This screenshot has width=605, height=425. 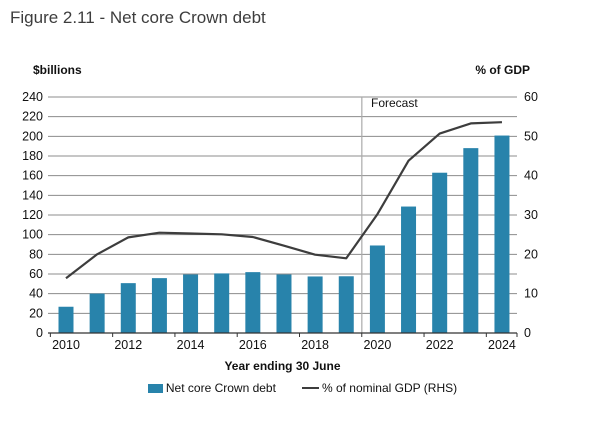 I want to click on bar-2024, so click(x=502, y=234).